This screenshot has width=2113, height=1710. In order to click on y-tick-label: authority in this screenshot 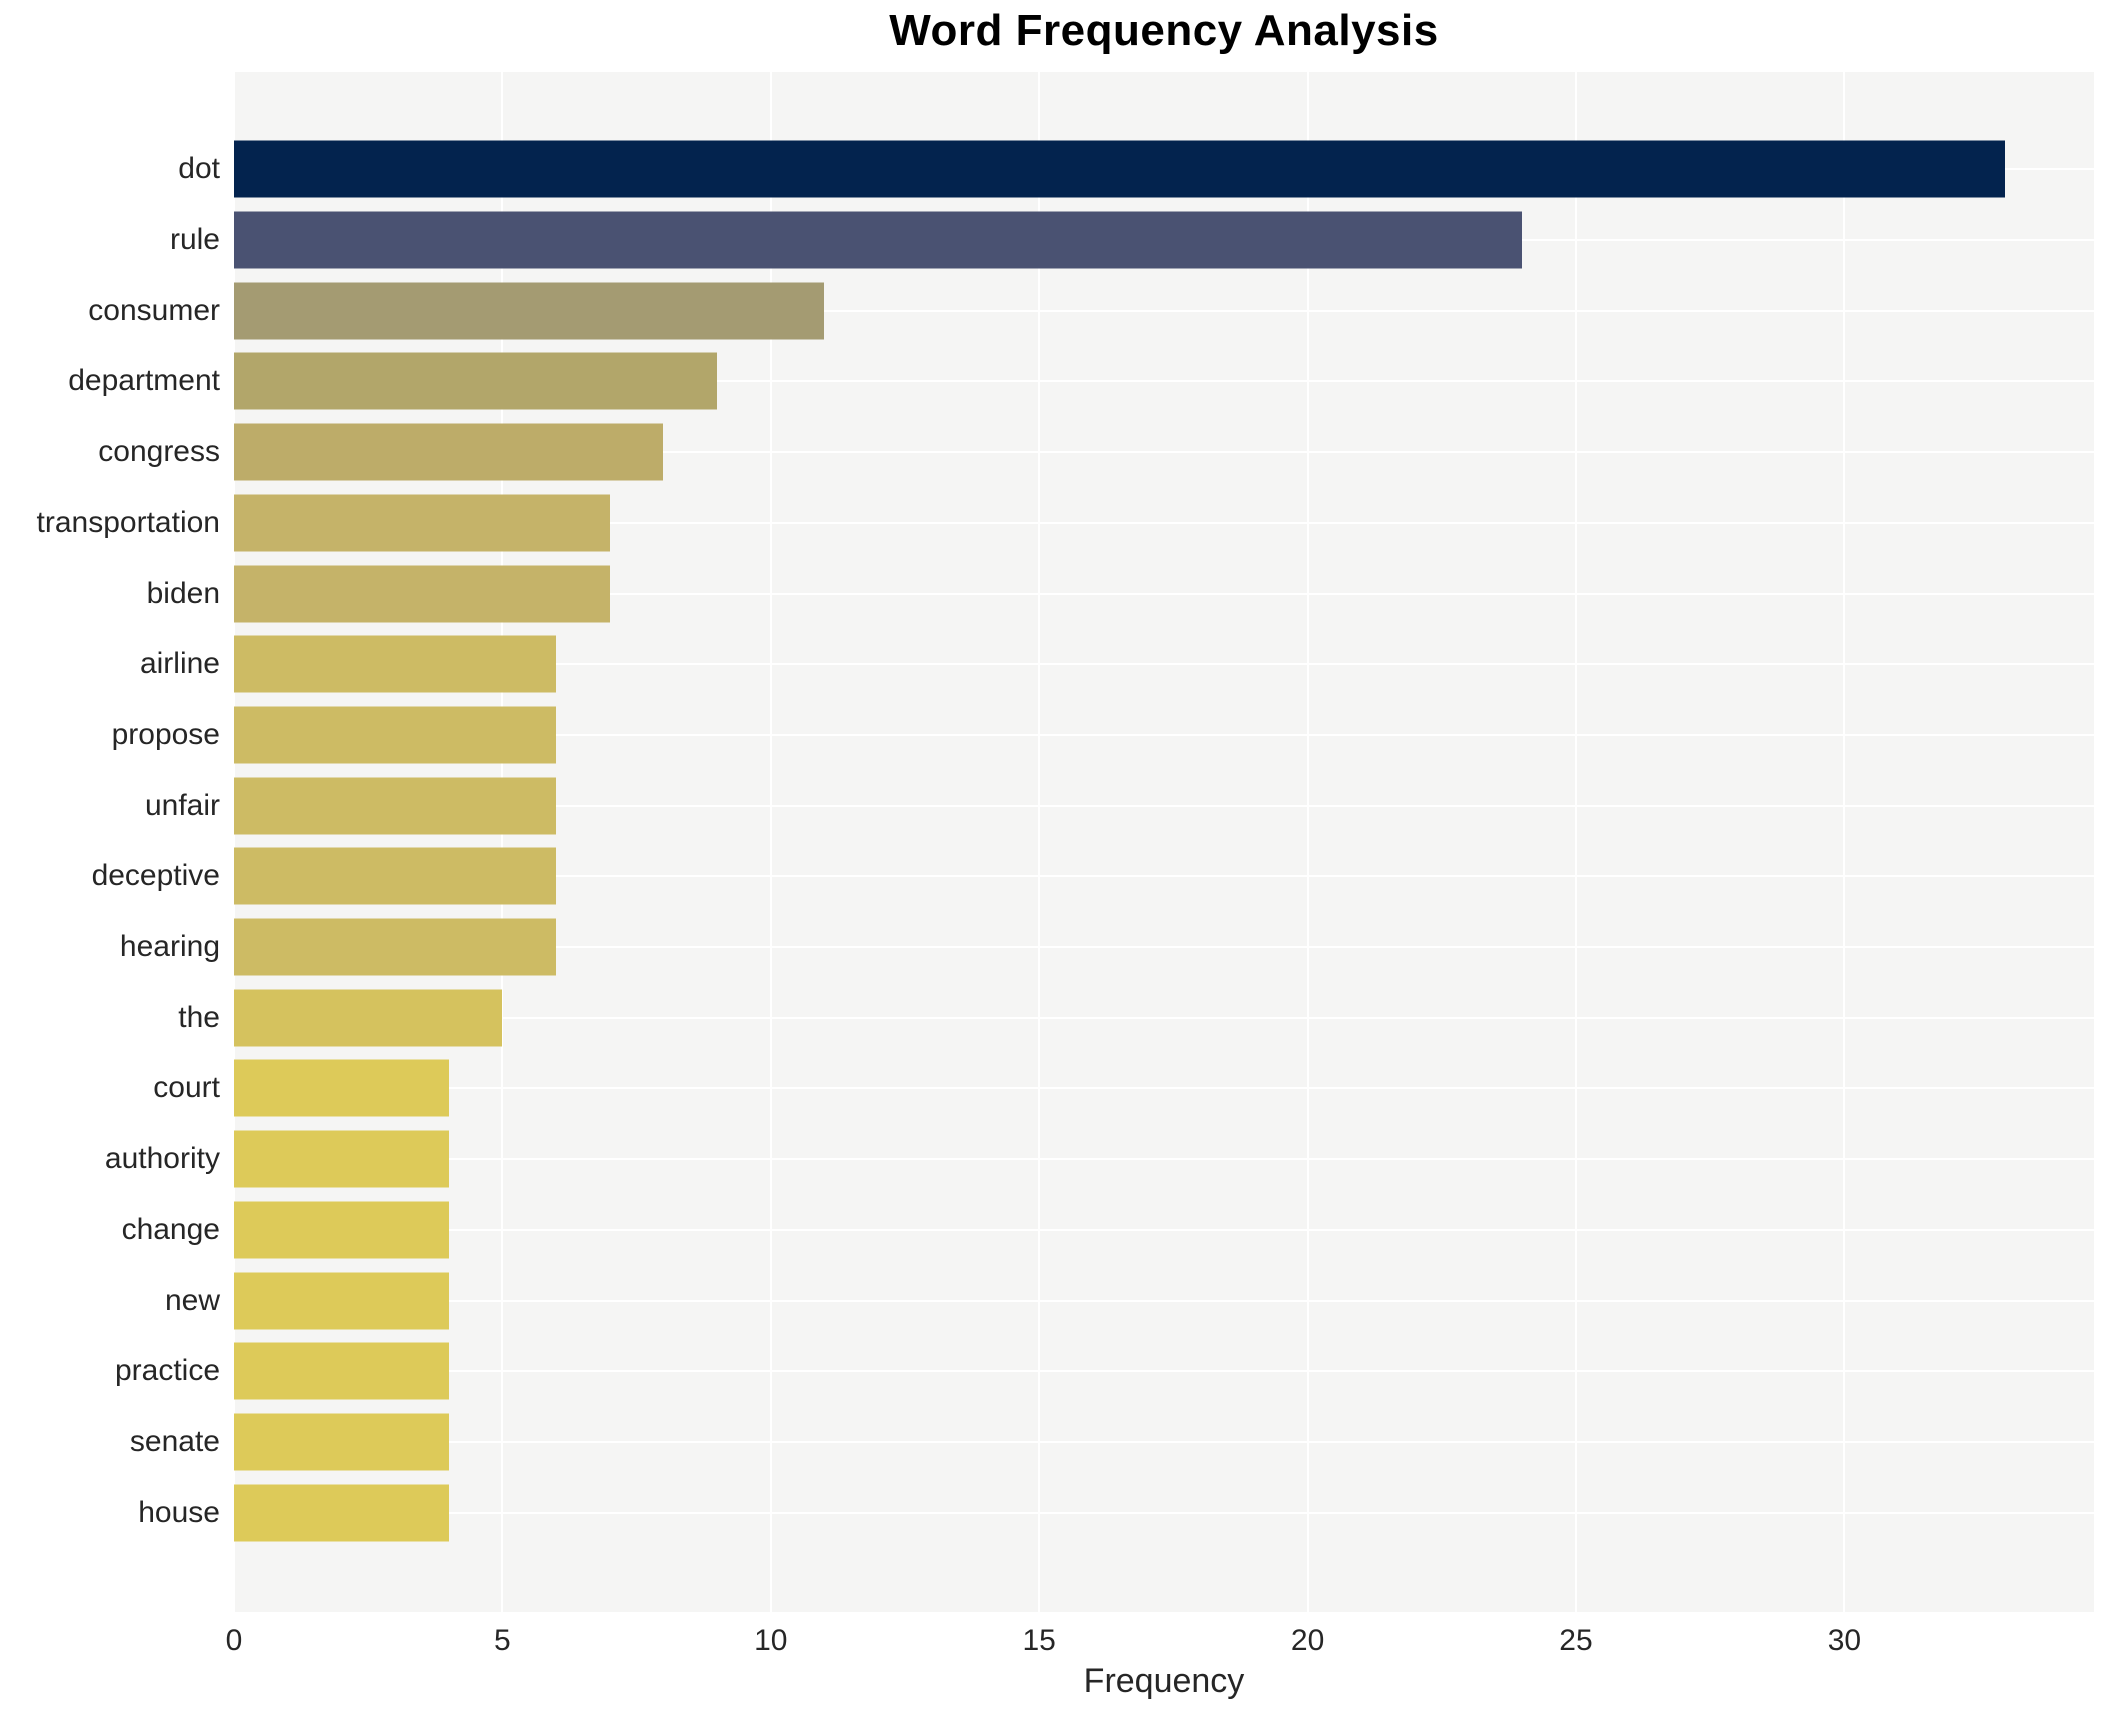, I will do `click(162, 1159)`.